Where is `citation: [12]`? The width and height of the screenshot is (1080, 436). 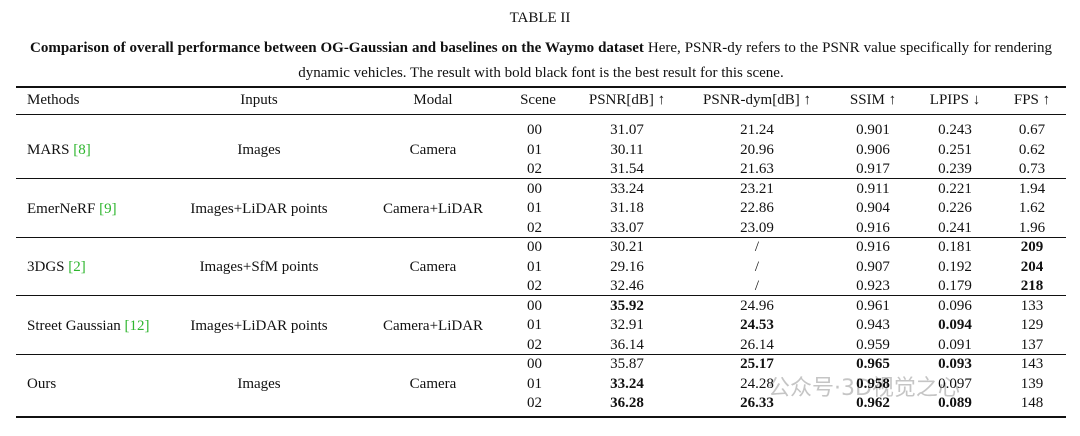
citation: [12] is located at coordinates (137, 325).